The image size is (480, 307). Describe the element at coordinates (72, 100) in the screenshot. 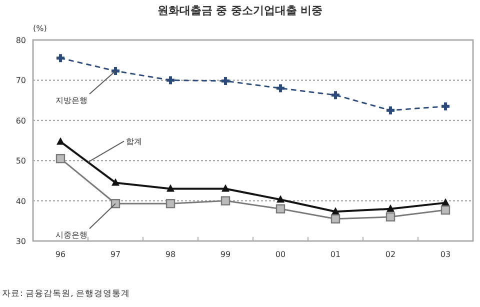

I see `text: 지방은행` at that location.